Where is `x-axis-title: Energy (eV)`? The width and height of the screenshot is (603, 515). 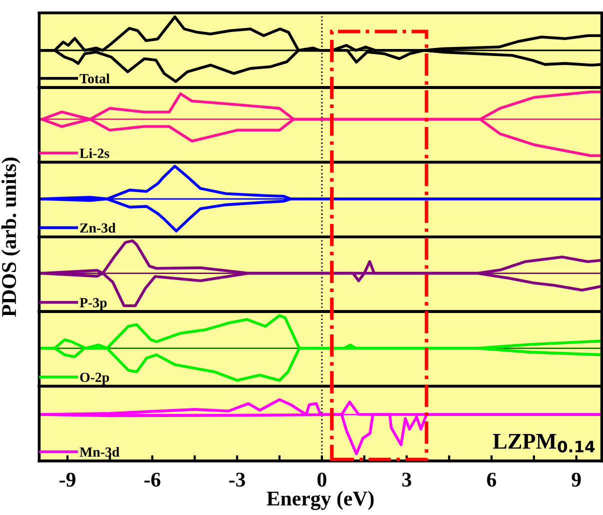 x-axis-title: Energy (eV) is located at coordinates (320, 500).